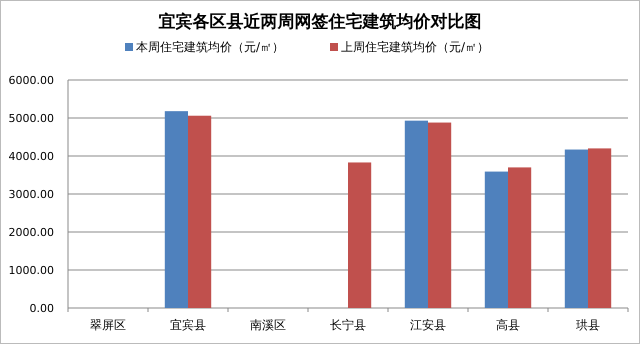 This screenshot has height=344, width=640. I want to click on y-tick-label: 0.00, so click(42, 308).